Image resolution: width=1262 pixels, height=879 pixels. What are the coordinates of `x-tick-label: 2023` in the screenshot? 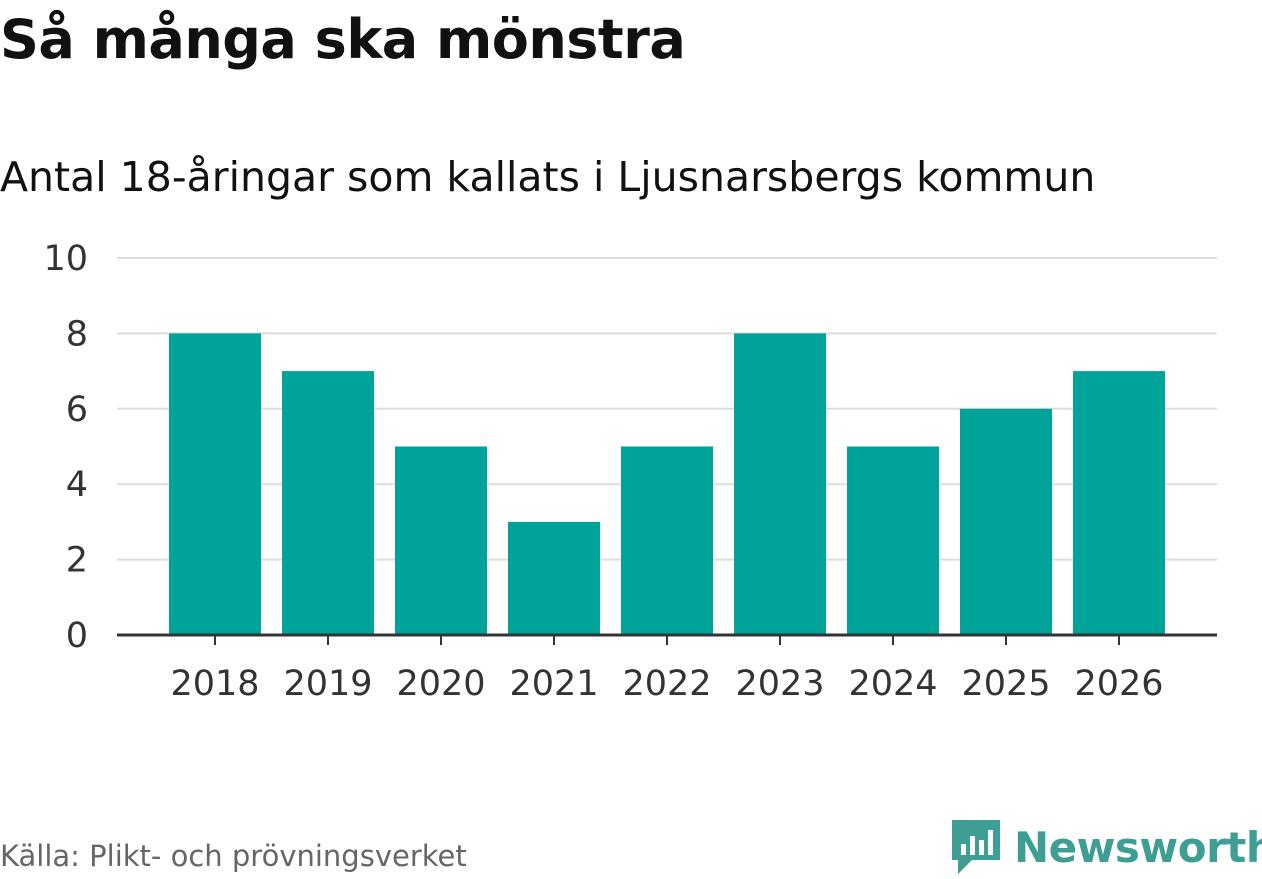 It's located at (779, 684).